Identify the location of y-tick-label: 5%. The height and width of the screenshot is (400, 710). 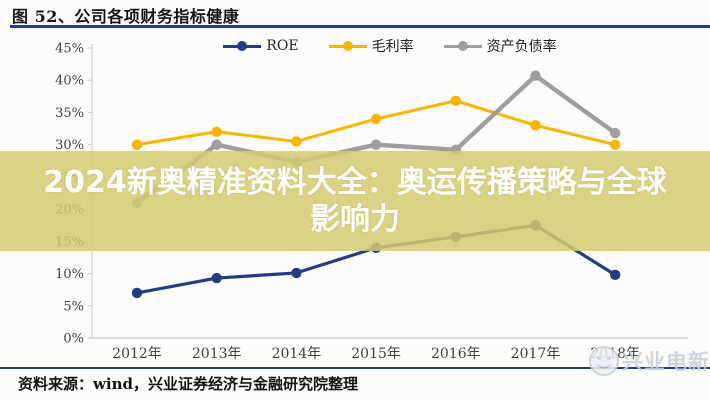
(73, 306).